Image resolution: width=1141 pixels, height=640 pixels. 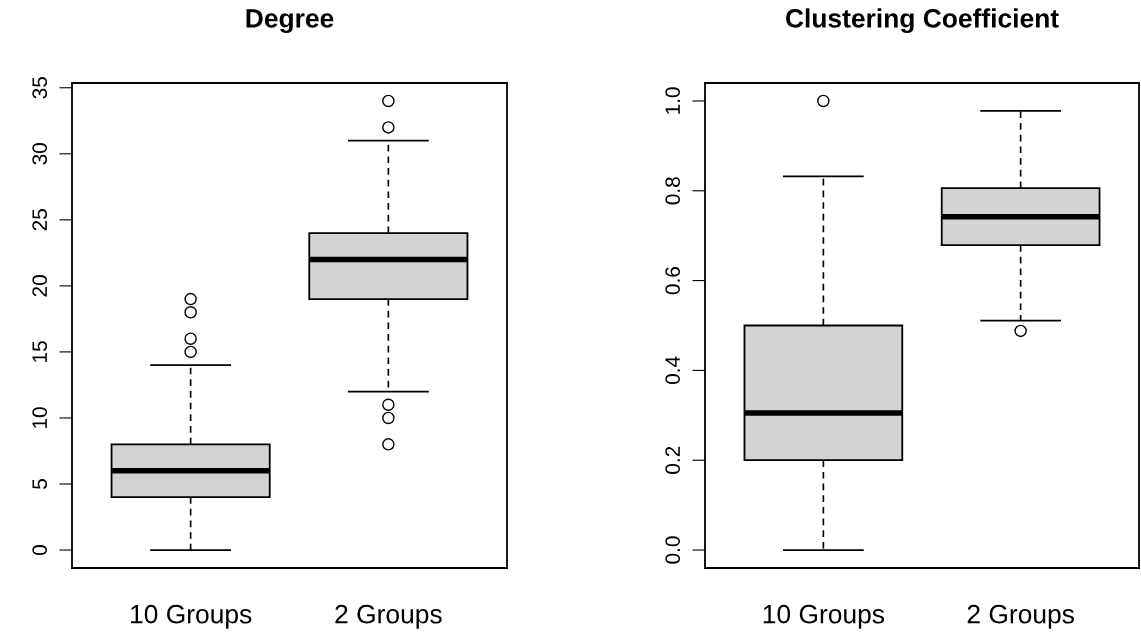 I want to click on y-tick-label: 0.4, so click(x=673, y=370).